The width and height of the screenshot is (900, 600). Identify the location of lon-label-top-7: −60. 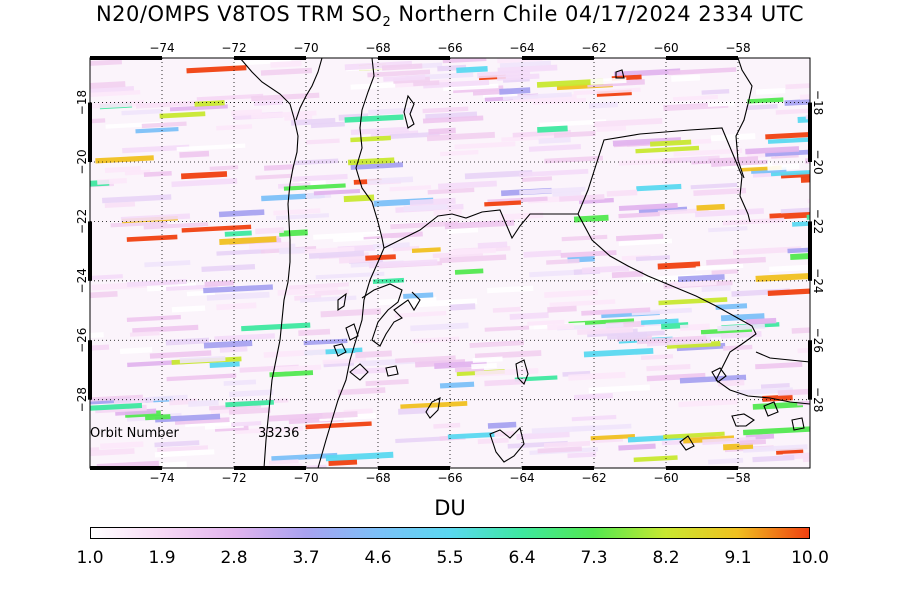
(665, 48).